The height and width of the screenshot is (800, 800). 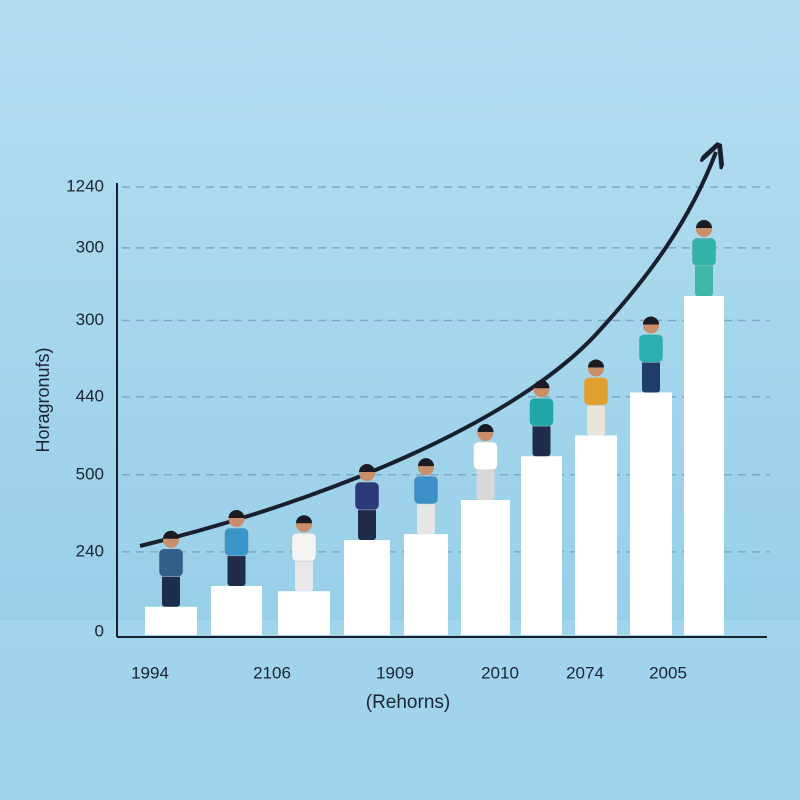 I want to click on y-tick-label: 0, so click(x=99, y=630).